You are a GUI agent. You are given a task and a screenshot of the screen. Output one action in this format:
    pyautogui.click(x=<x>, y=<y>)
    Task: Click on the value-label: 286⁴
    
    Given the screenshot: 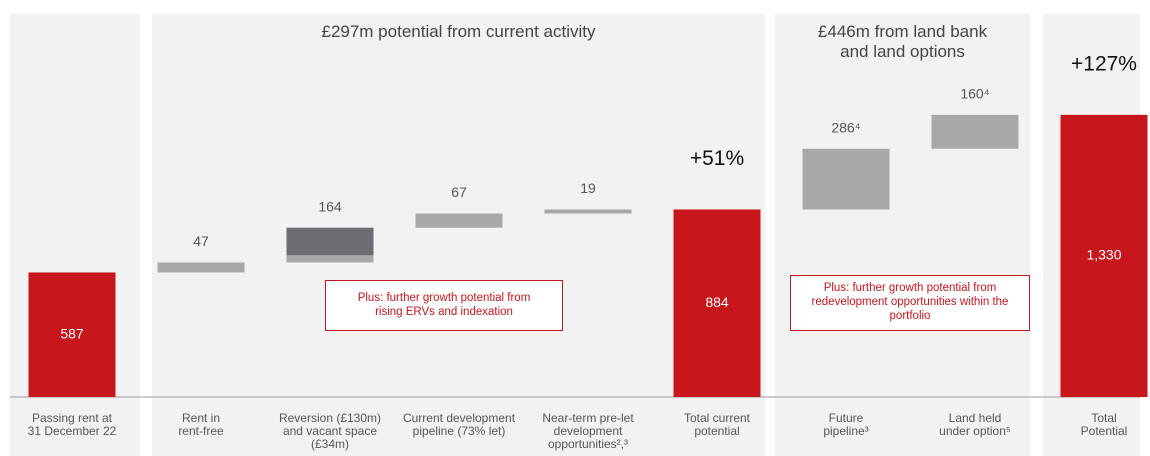 What is the action you would take?
    pyautogui.click(x=845, y=127)
    